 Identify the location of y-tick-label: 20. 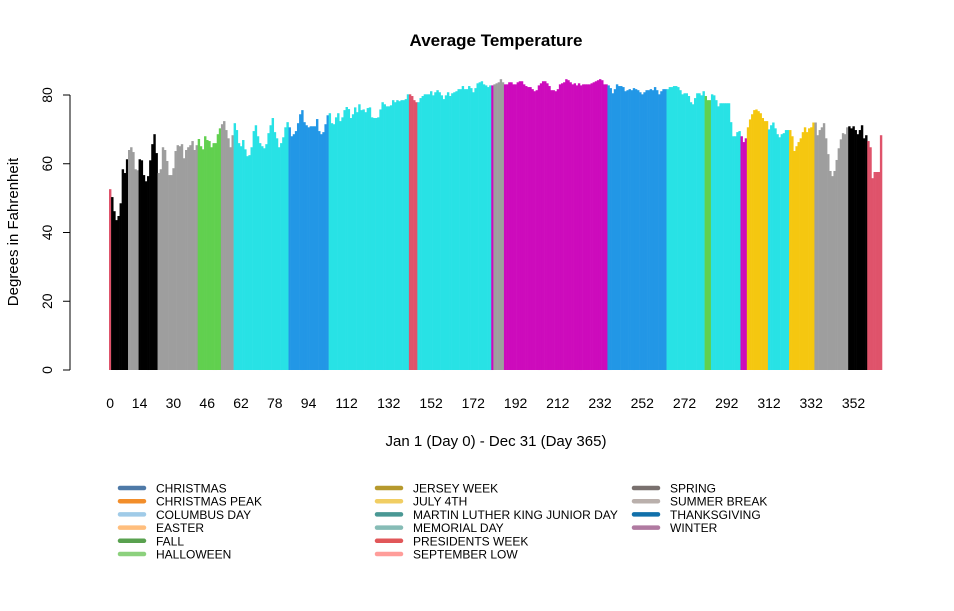
(47, 301).